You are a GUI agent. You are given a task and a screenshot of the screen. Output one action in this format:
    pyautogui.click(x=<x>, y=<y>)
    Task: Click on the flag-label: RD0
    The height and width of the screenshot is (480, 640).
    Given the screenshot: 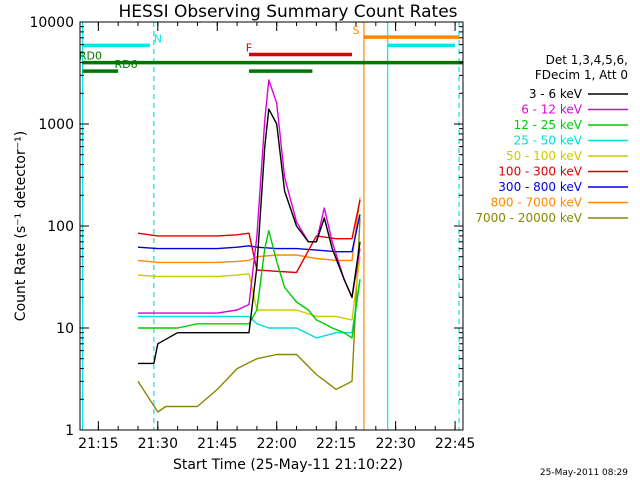 What is the action you would take?
    pyautogui.click(x=90, y=56)
    